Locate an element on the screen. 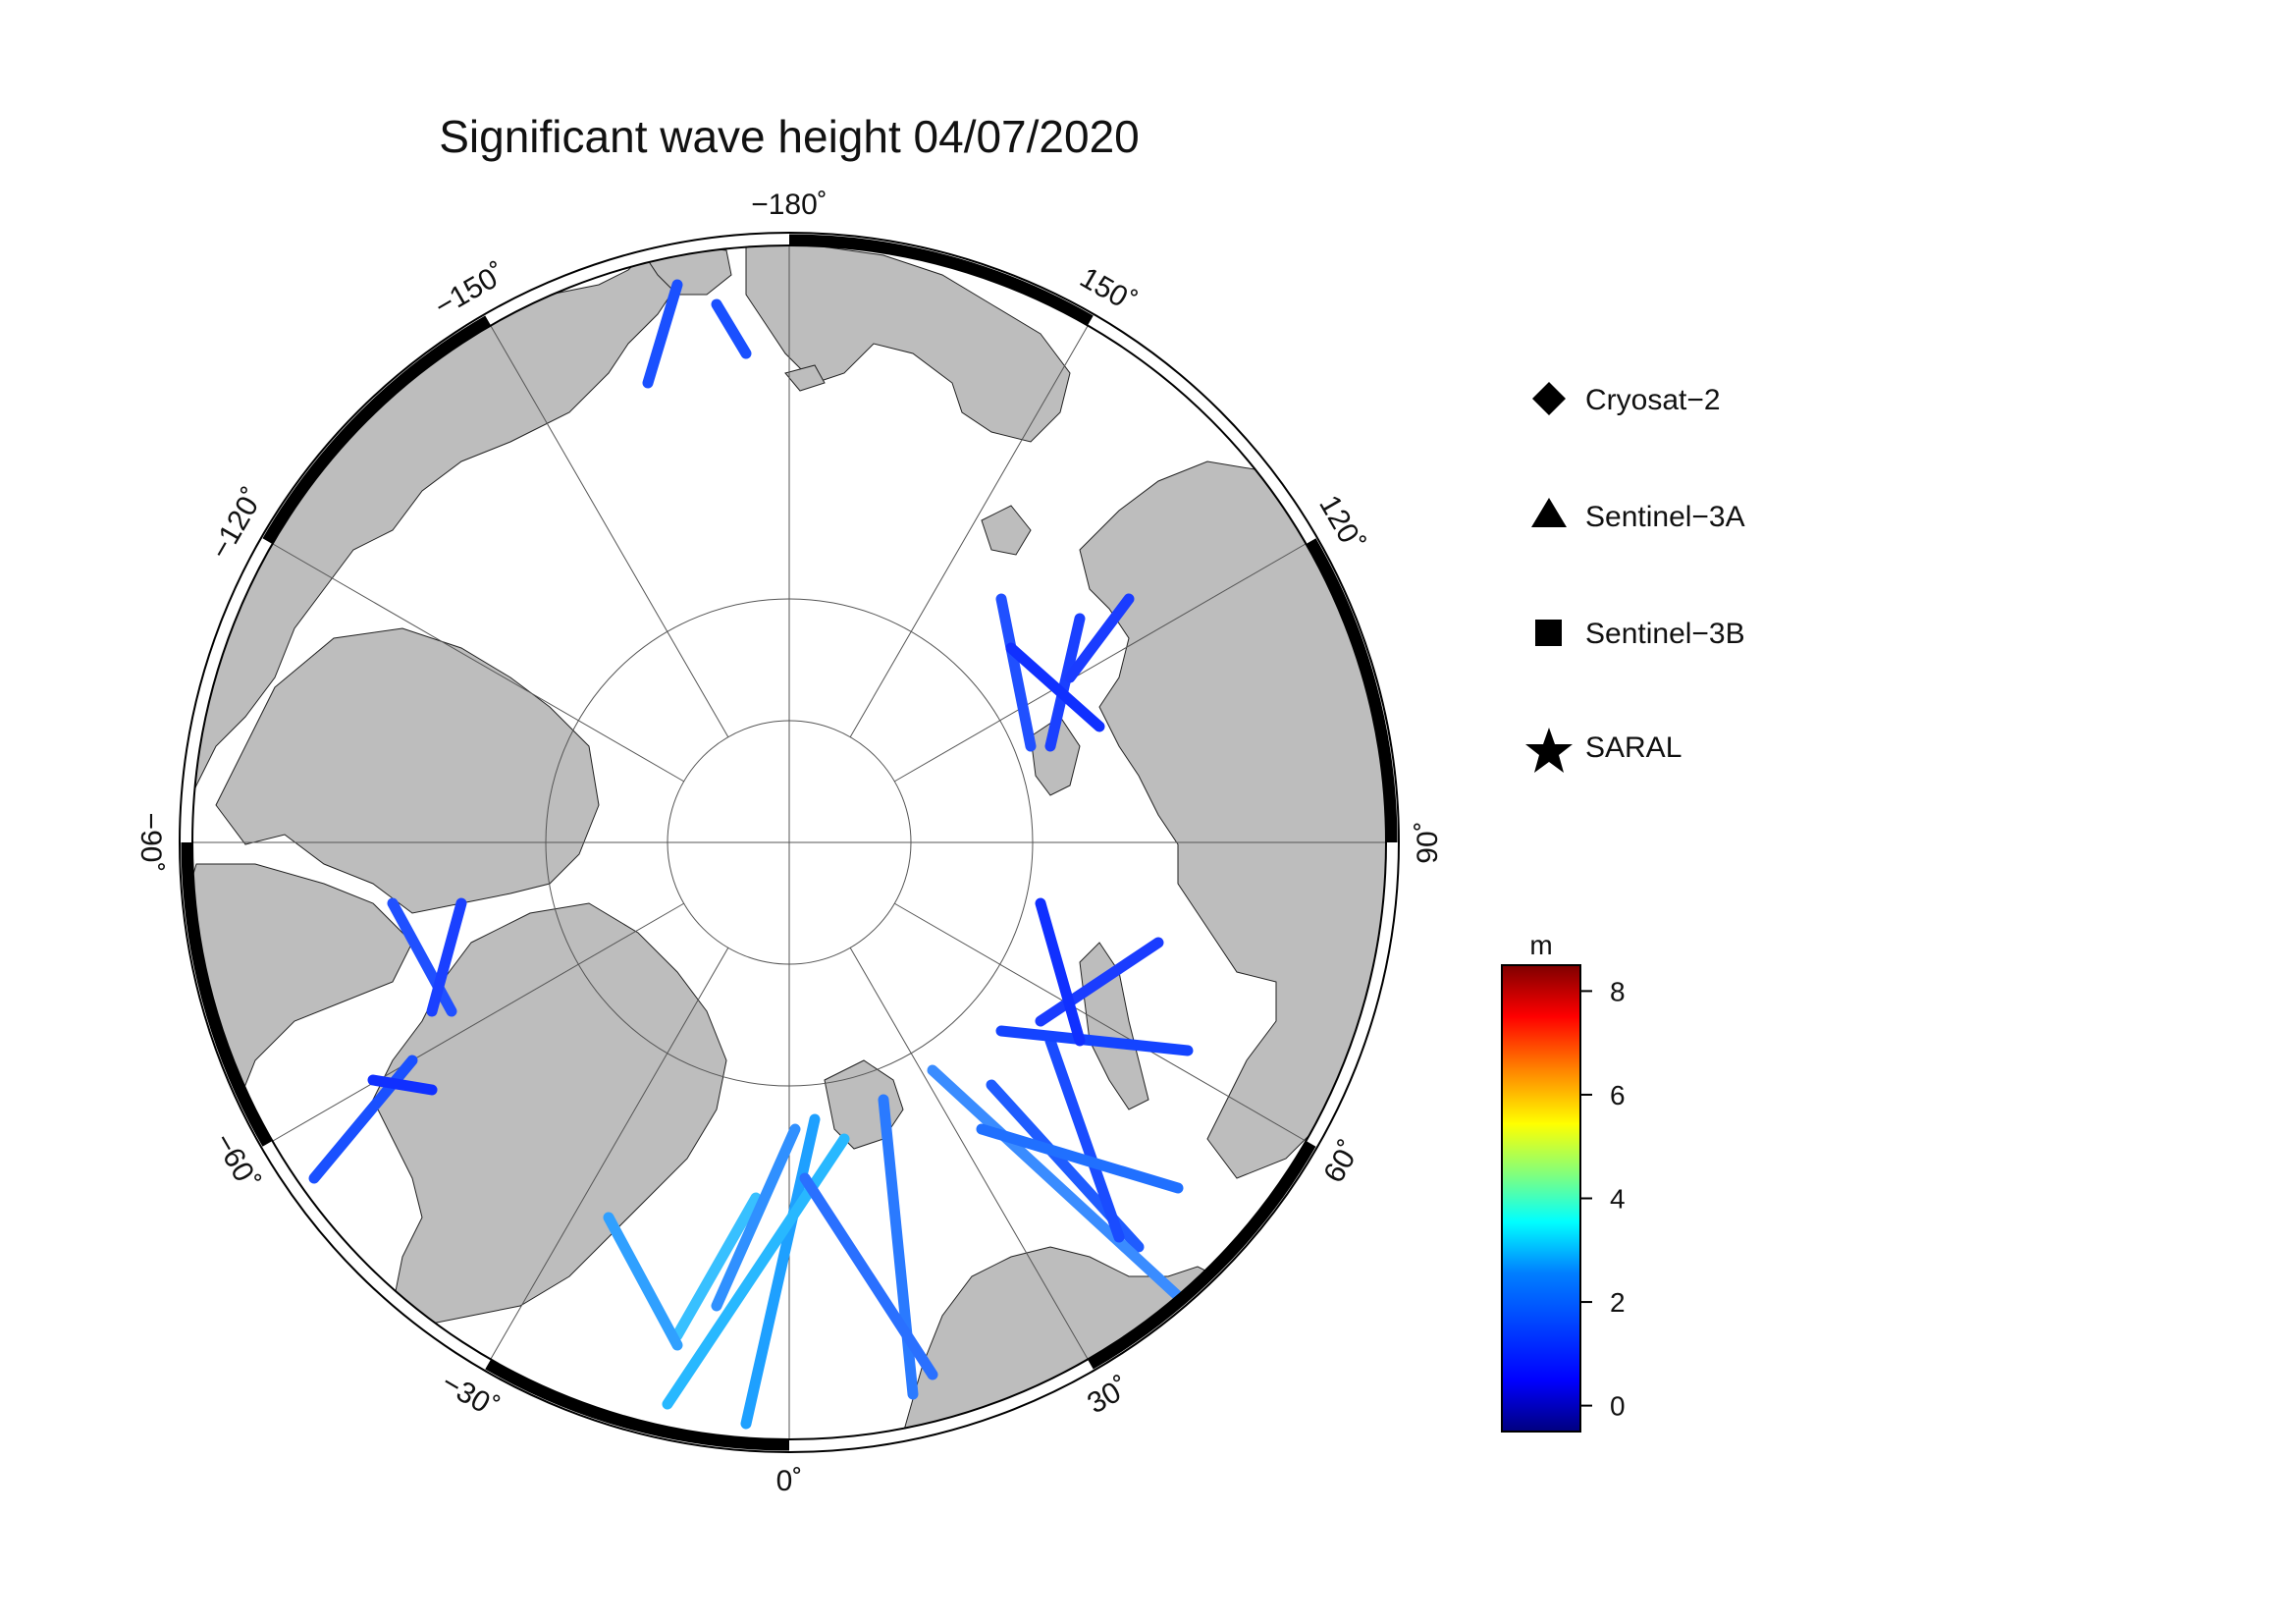  legend-label-saral: SARAL is located at coordinates (1633, 747).